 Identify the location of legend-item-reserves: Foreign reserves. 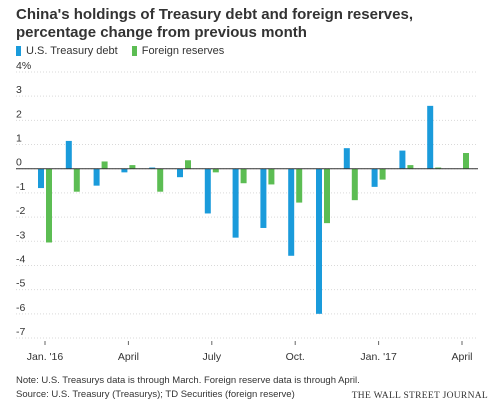
(178, 51).